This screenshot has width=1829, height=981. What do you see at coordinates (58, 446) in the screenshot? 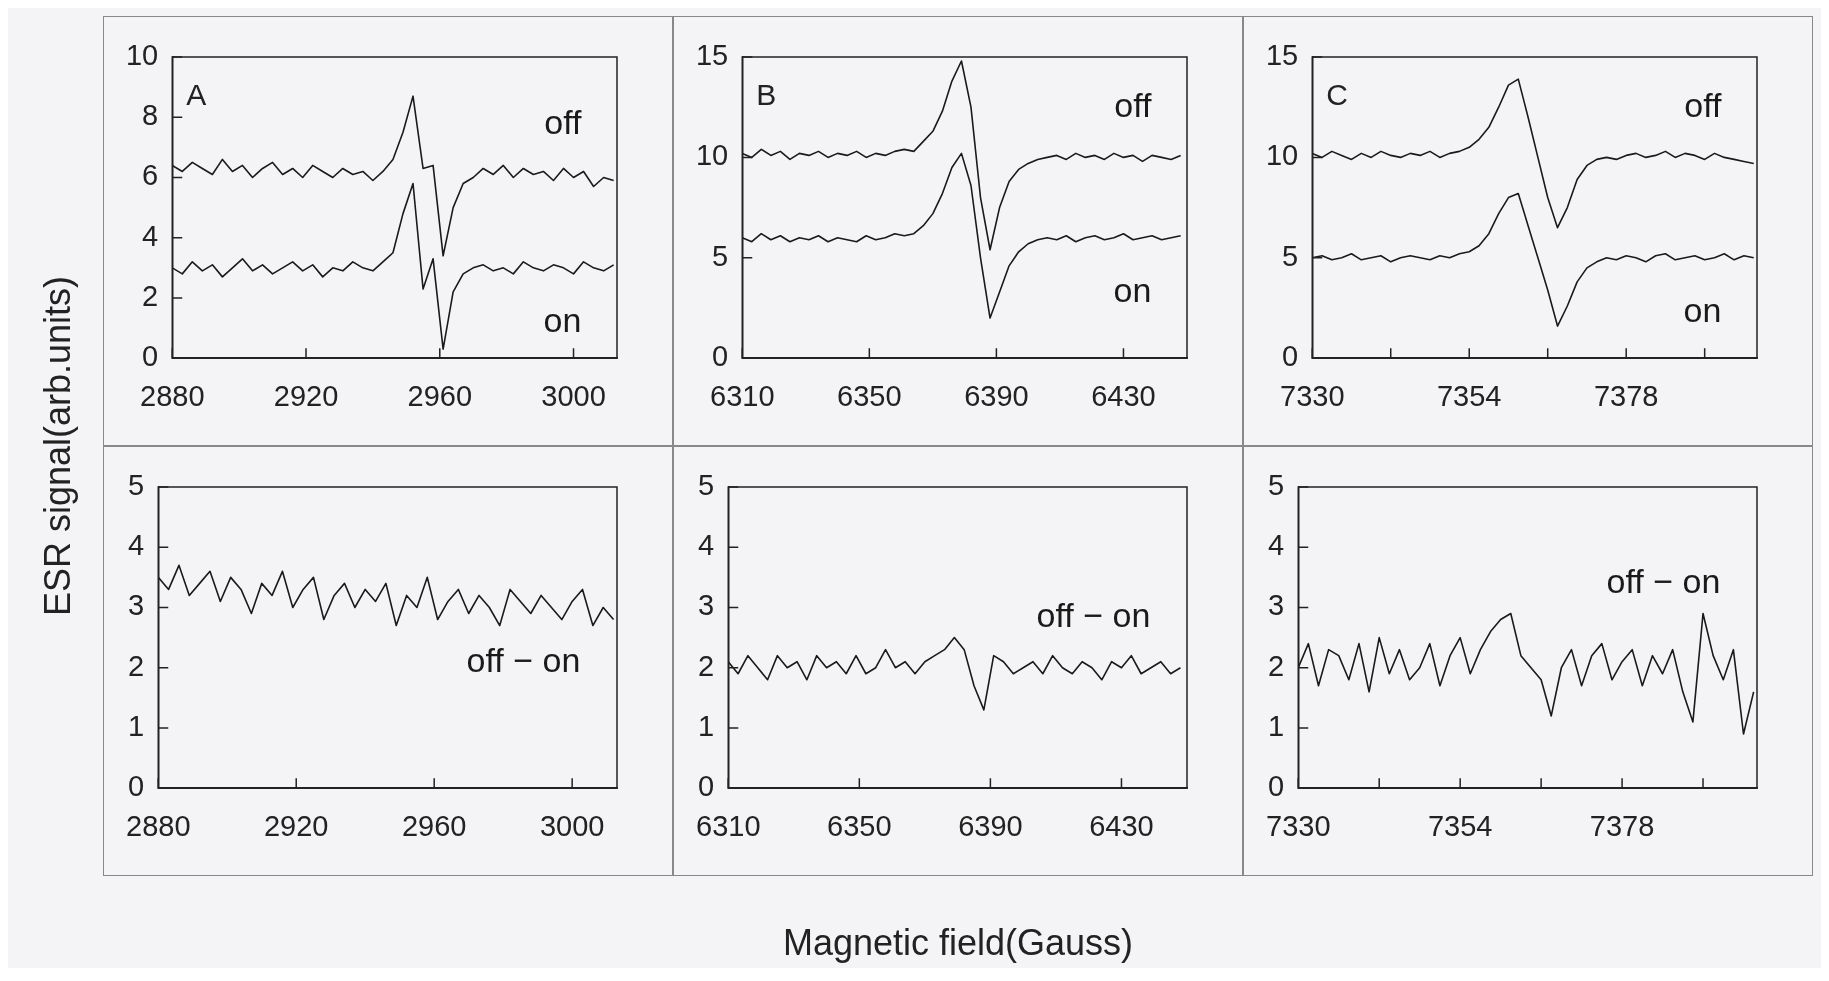
I see `y-axis-title: ESR signal(arb.units)` at bounding box center [58, 446].